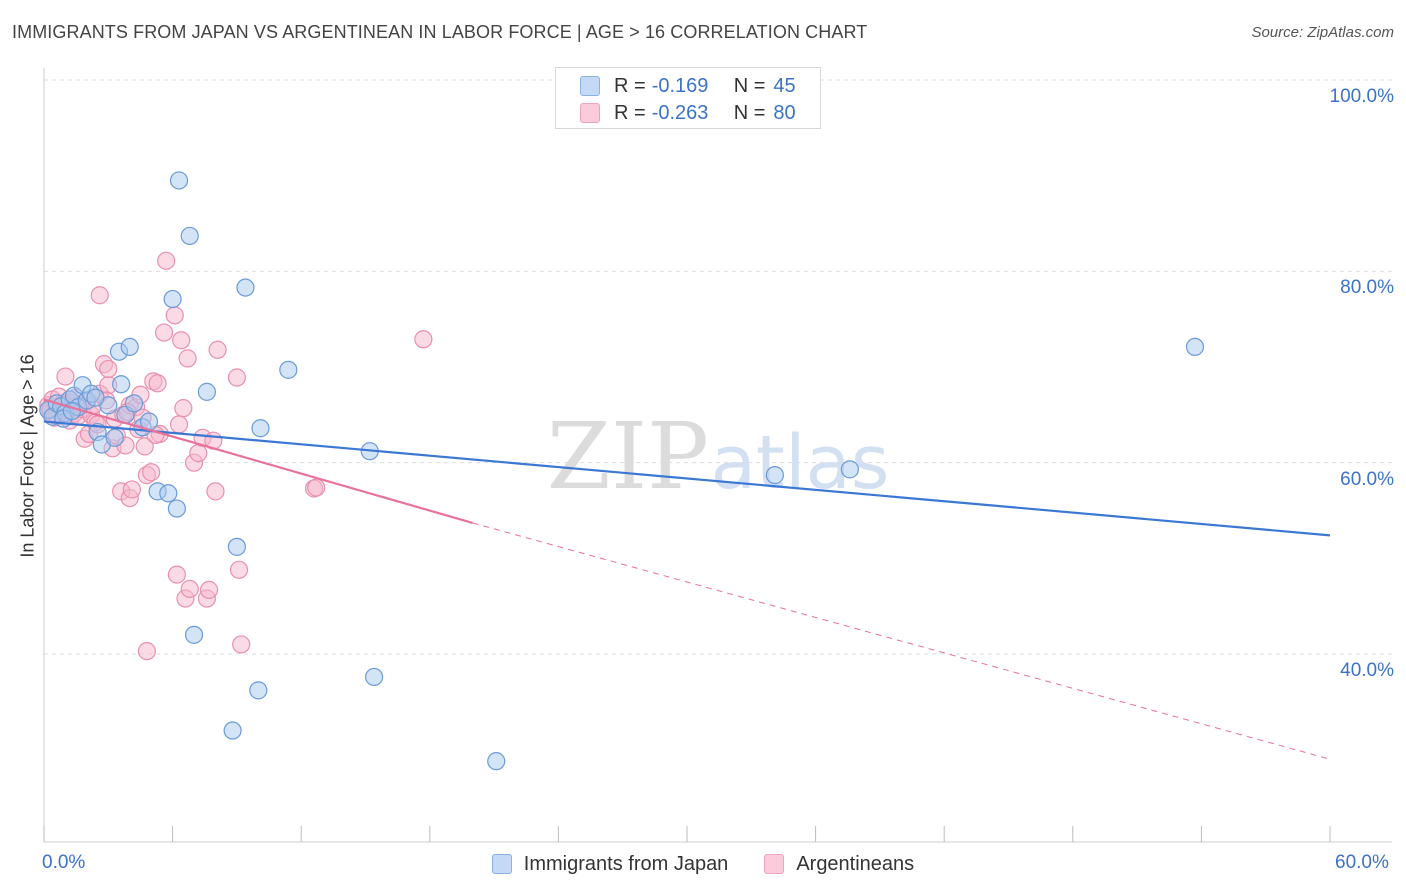 This screenshot has height=892, width=1406. Describe the element at coordinates (27, 456) in the screenshot. I see `y-axis-label: In Labor Force | Age > 16` at that location.